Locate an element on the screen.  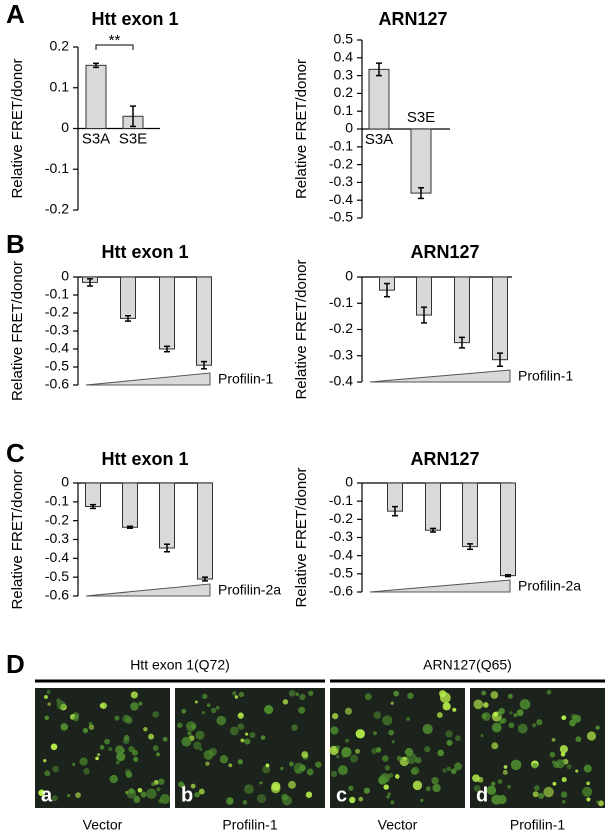
image-letter: c is located at coordinates (341, 795).